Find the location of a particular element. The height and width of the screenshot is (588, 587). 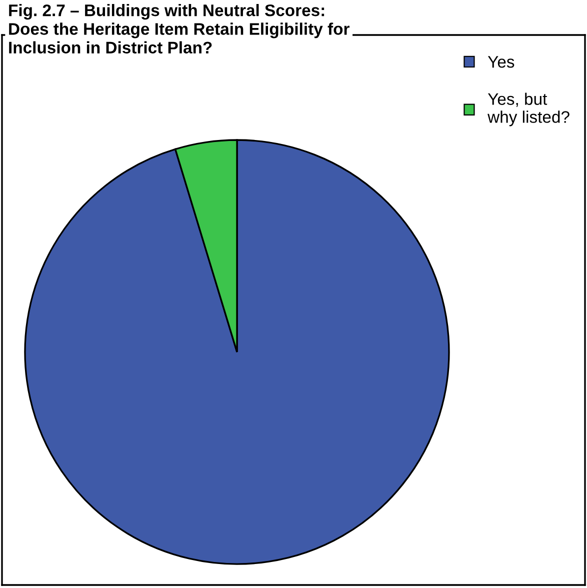

legend-label: Yes, but why listed? is located at coordinates (529, 109).